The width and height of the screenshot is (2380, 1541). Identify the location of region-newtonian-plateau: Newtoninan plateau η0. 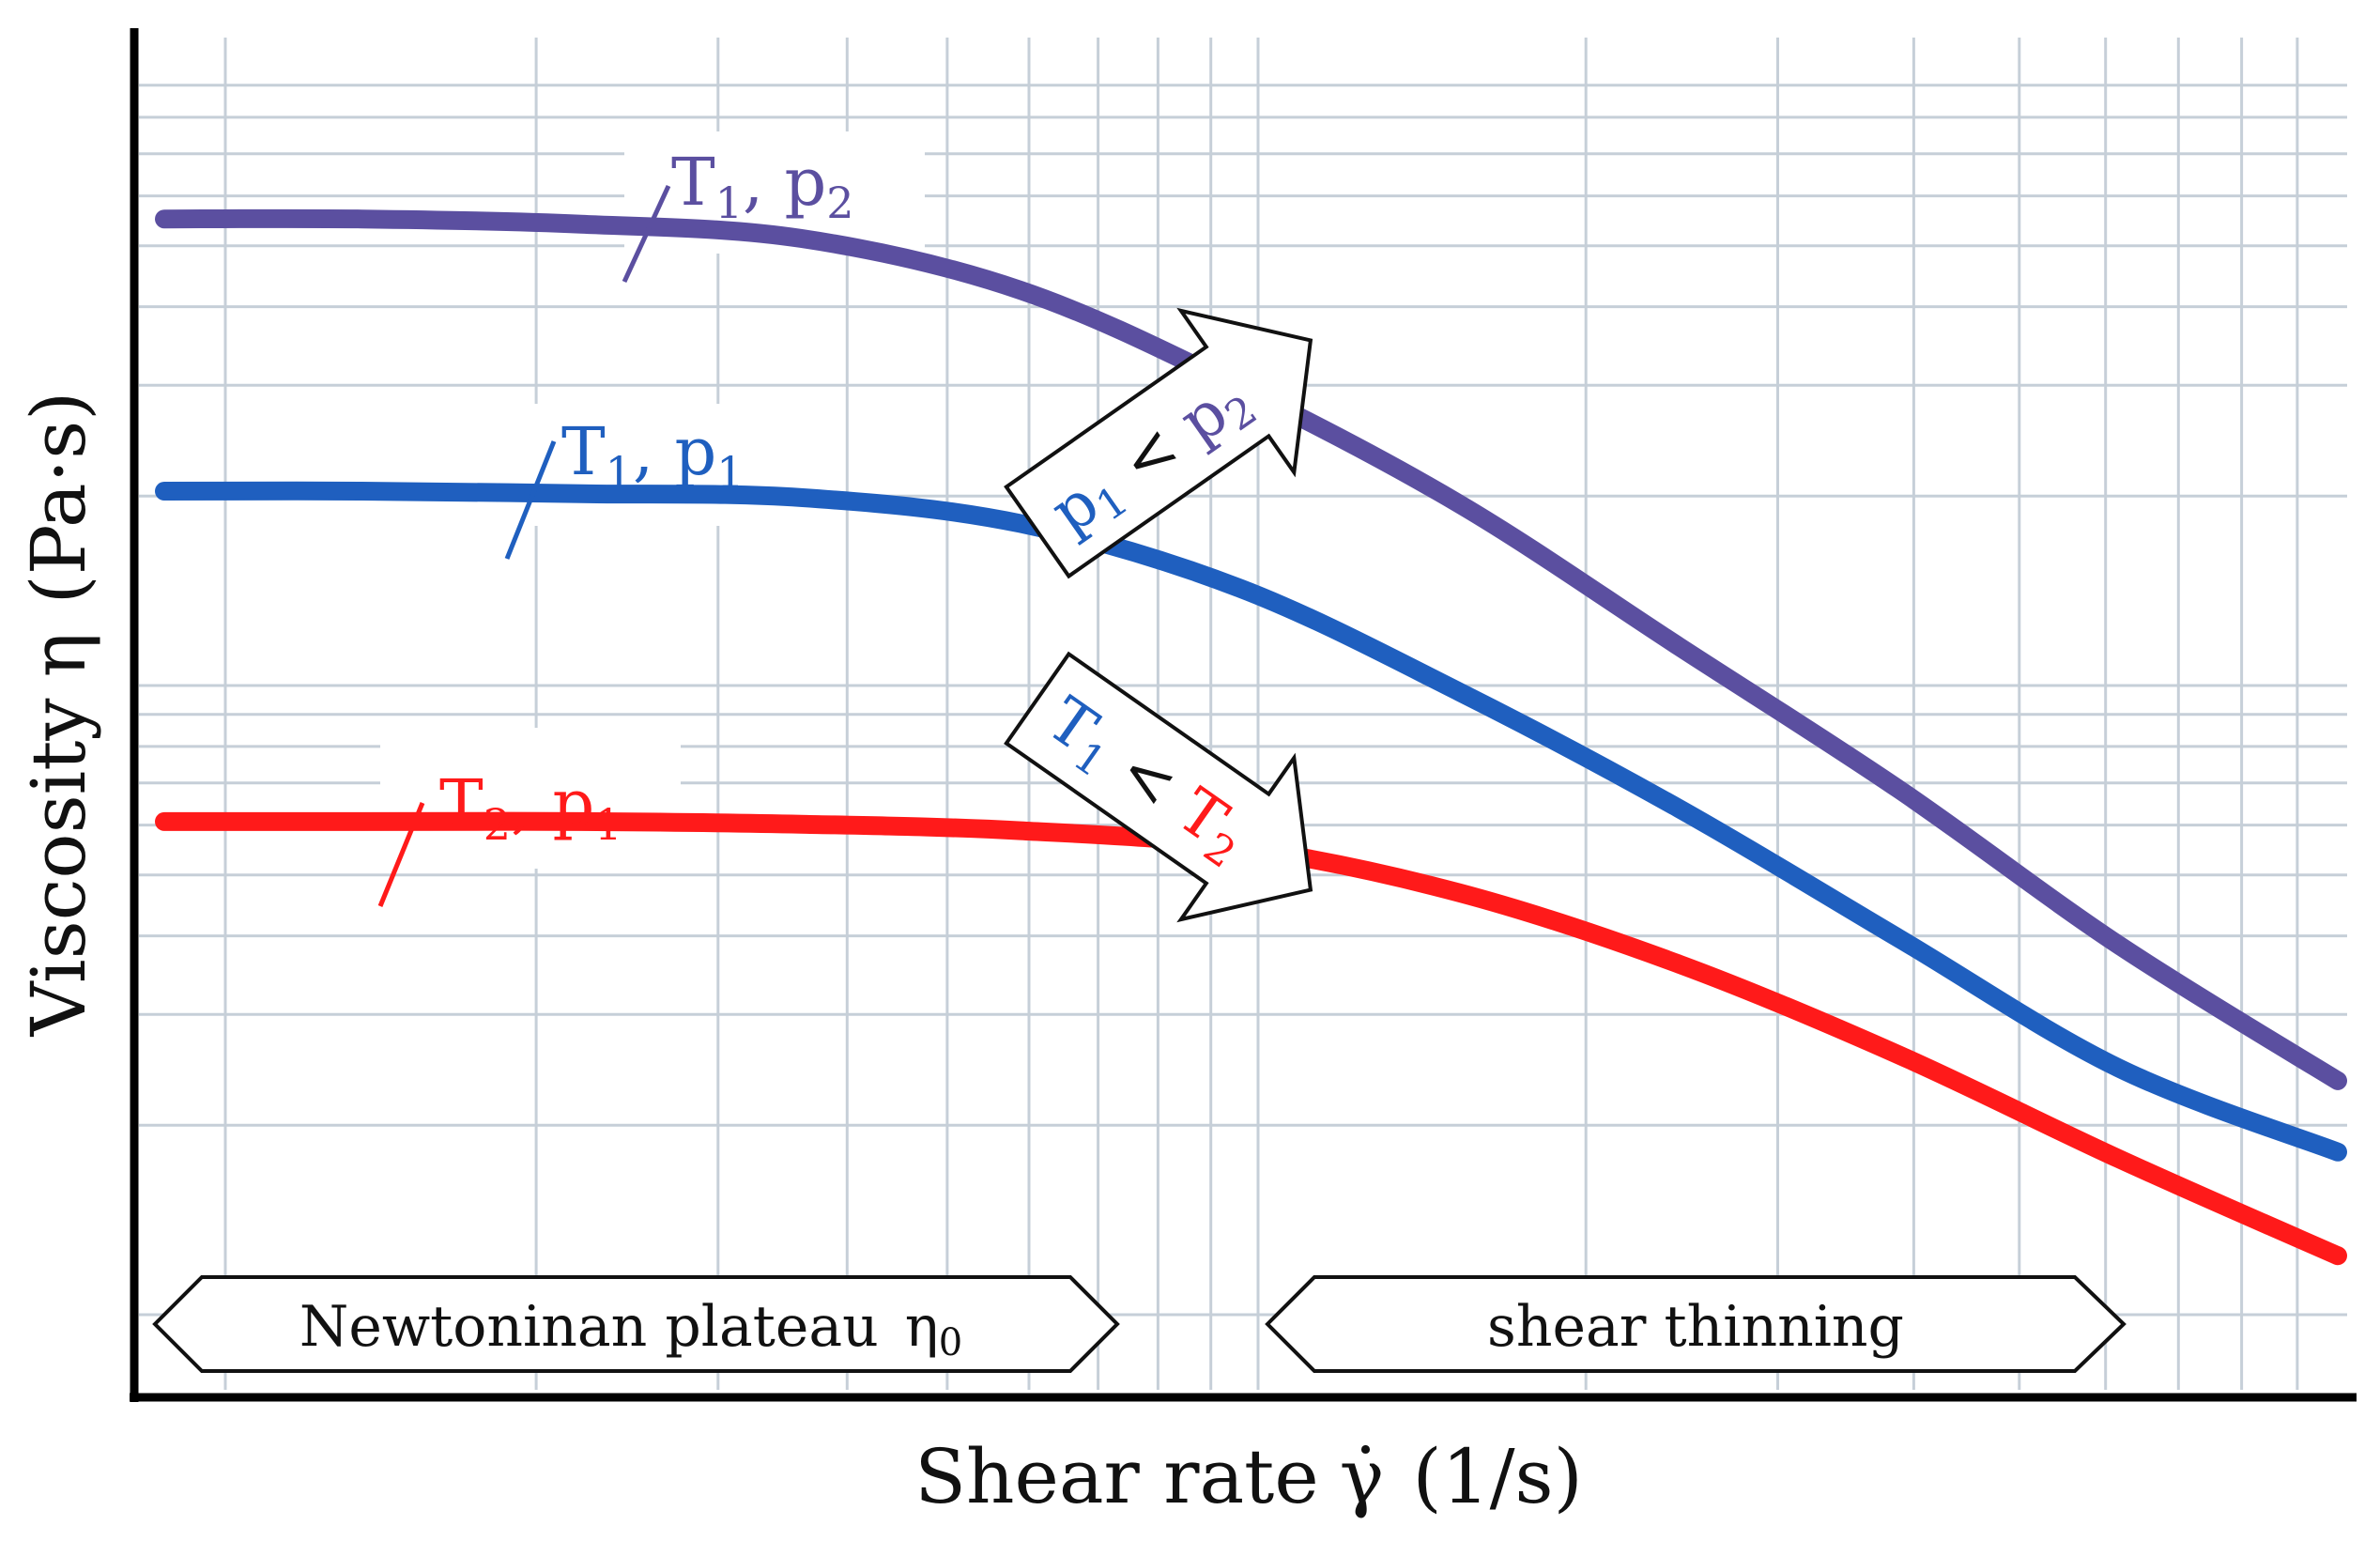
(636, 1324).